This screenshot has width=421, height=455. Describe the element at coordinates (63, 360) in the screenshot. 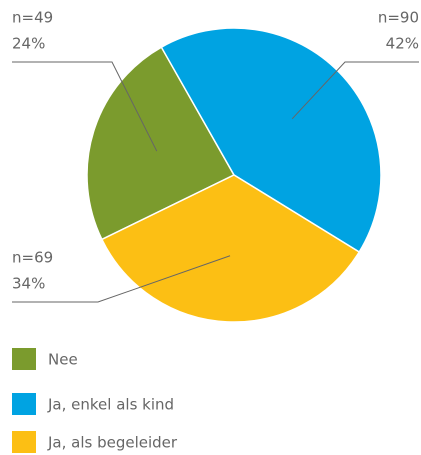

I see `legend-label: Nee` at that location.